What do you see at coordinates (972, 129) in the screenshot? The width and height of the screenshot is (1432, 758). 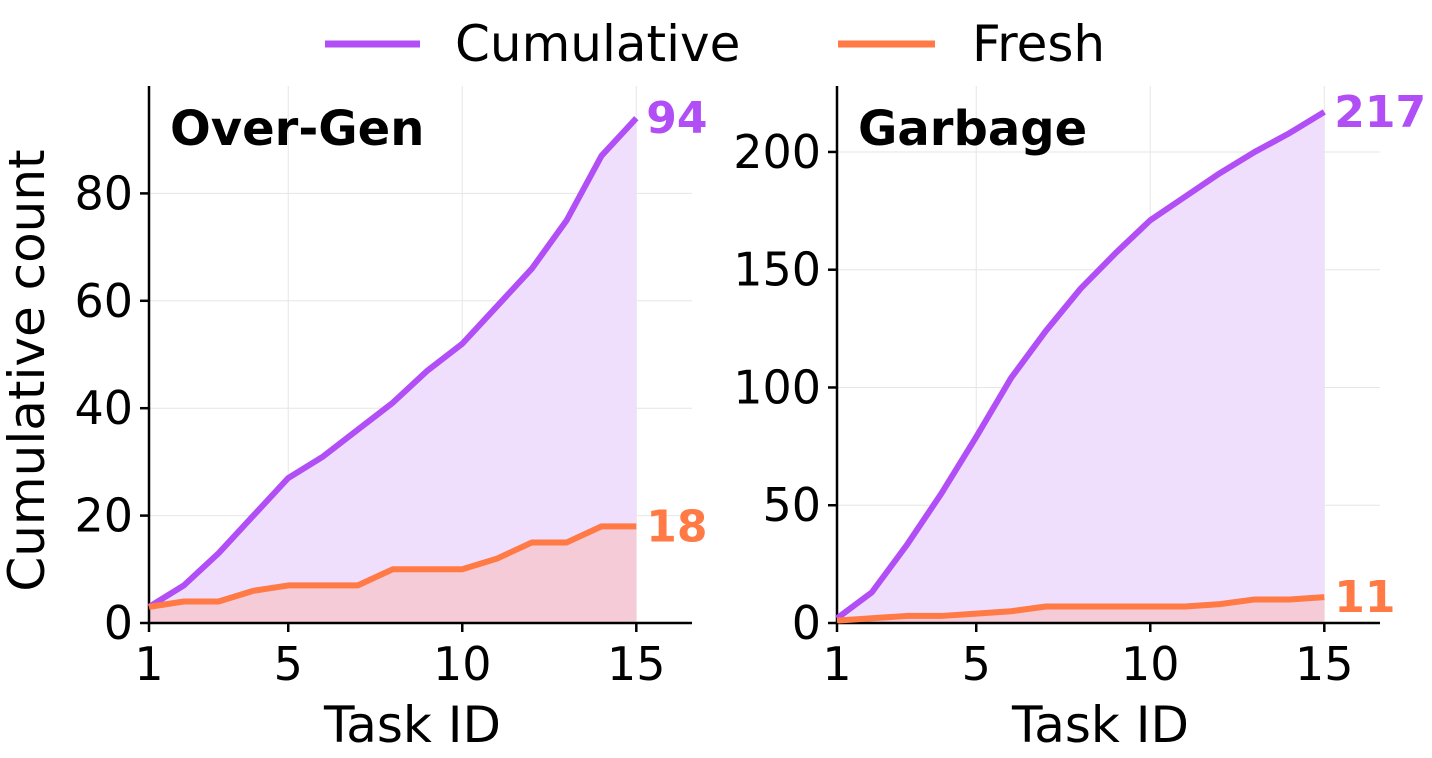 I see `panel-title: Garbage` at bounding box center [972, 129].